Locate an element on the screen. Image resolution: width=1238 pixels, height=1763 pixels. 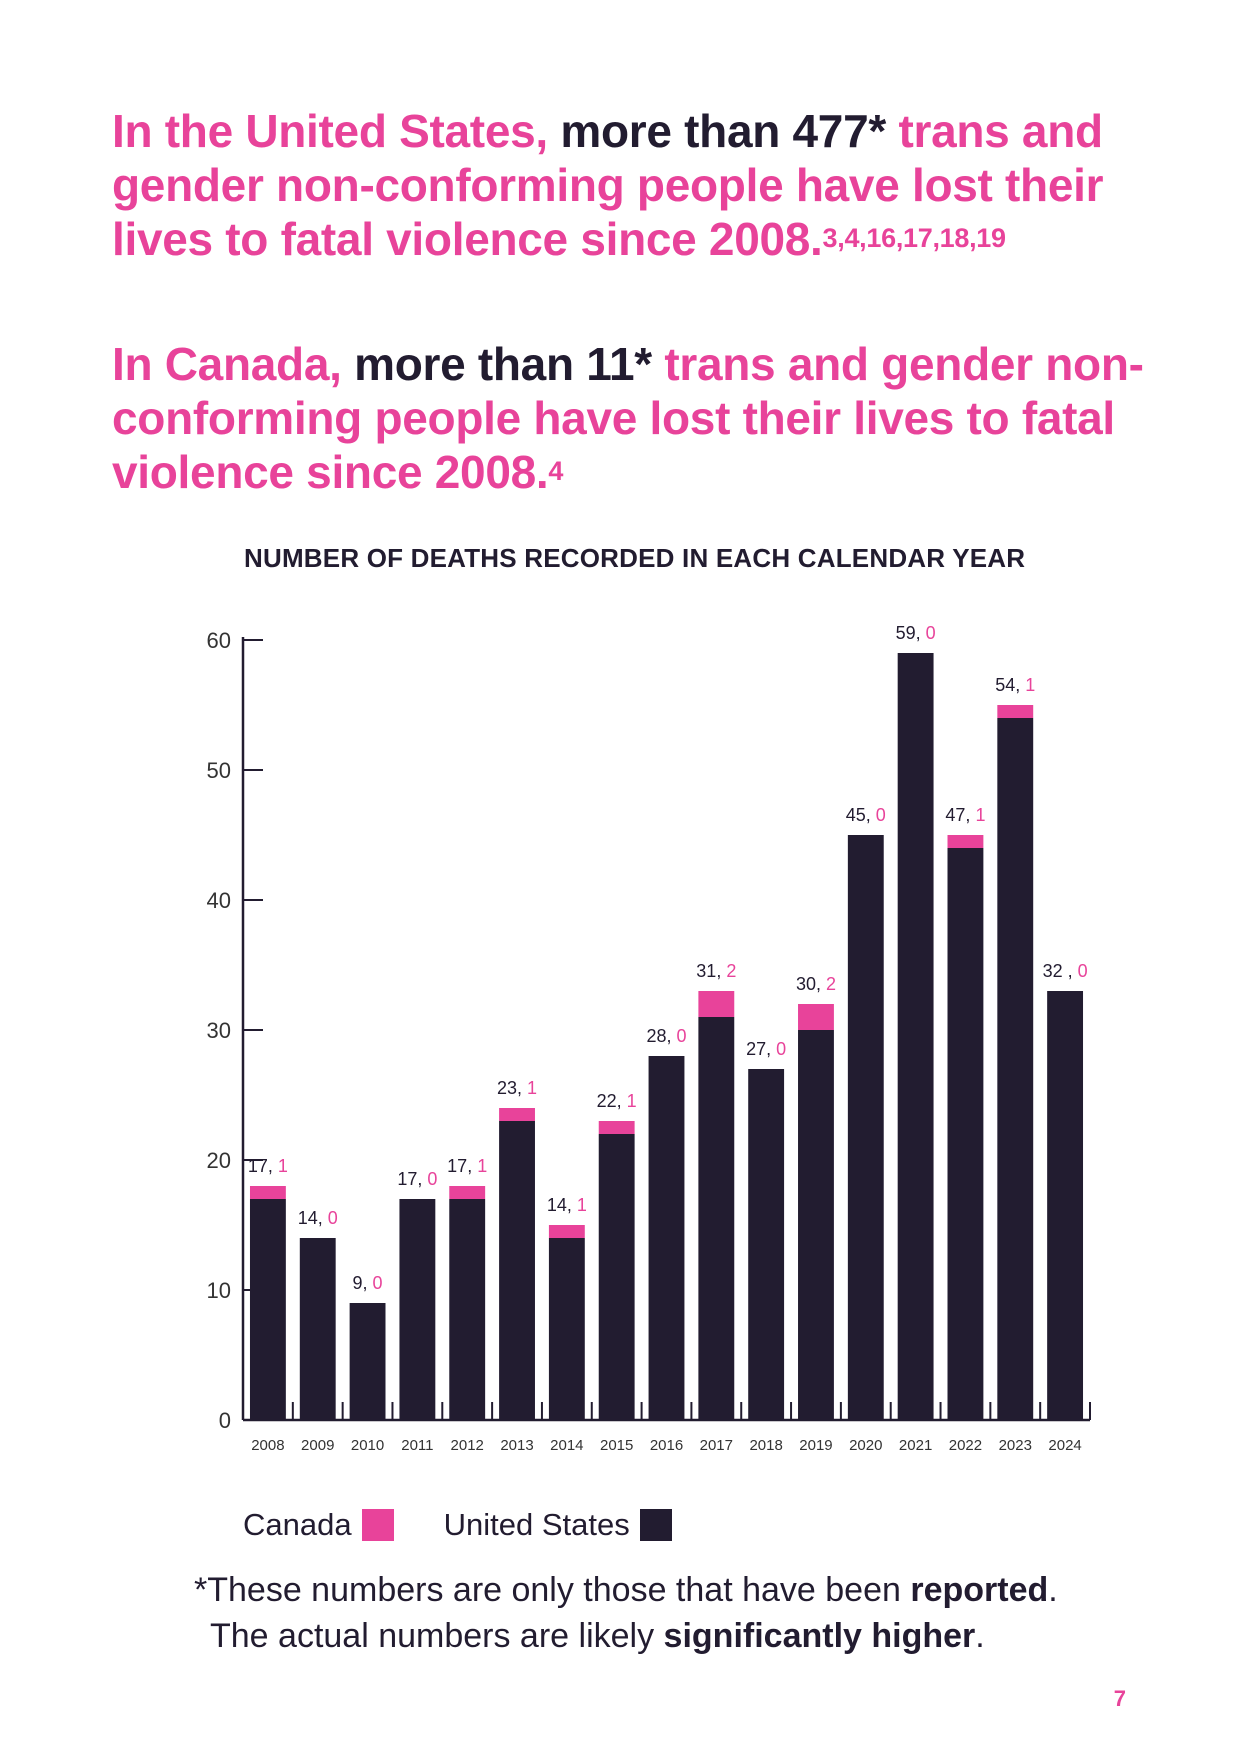
data-label-2019: 30, 2 is located at coordinates (816, 984).